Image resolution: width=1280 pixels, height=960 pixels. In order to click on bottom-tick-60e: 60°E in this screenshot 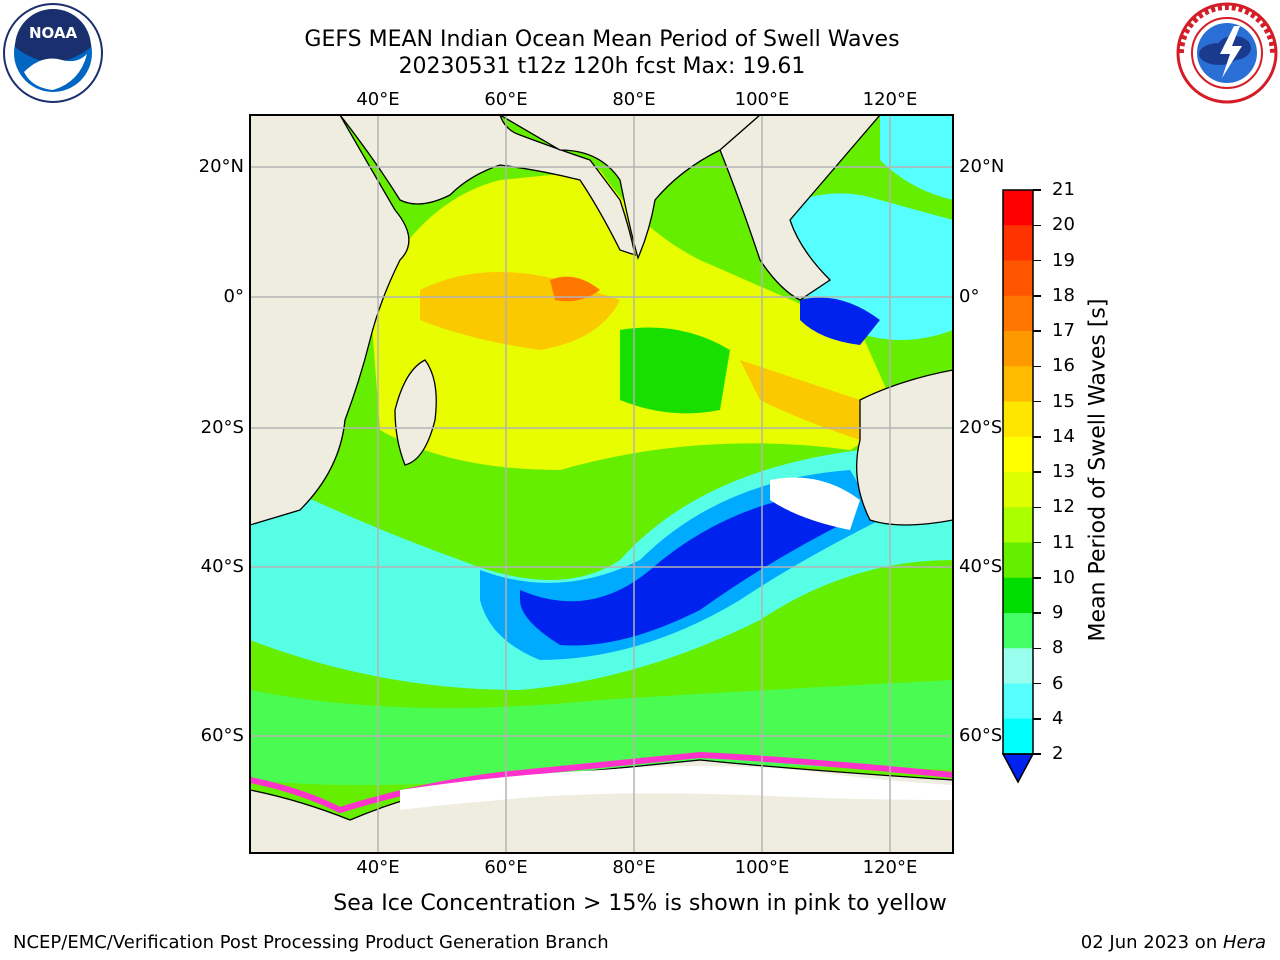, I will do `click(506, 867)`.